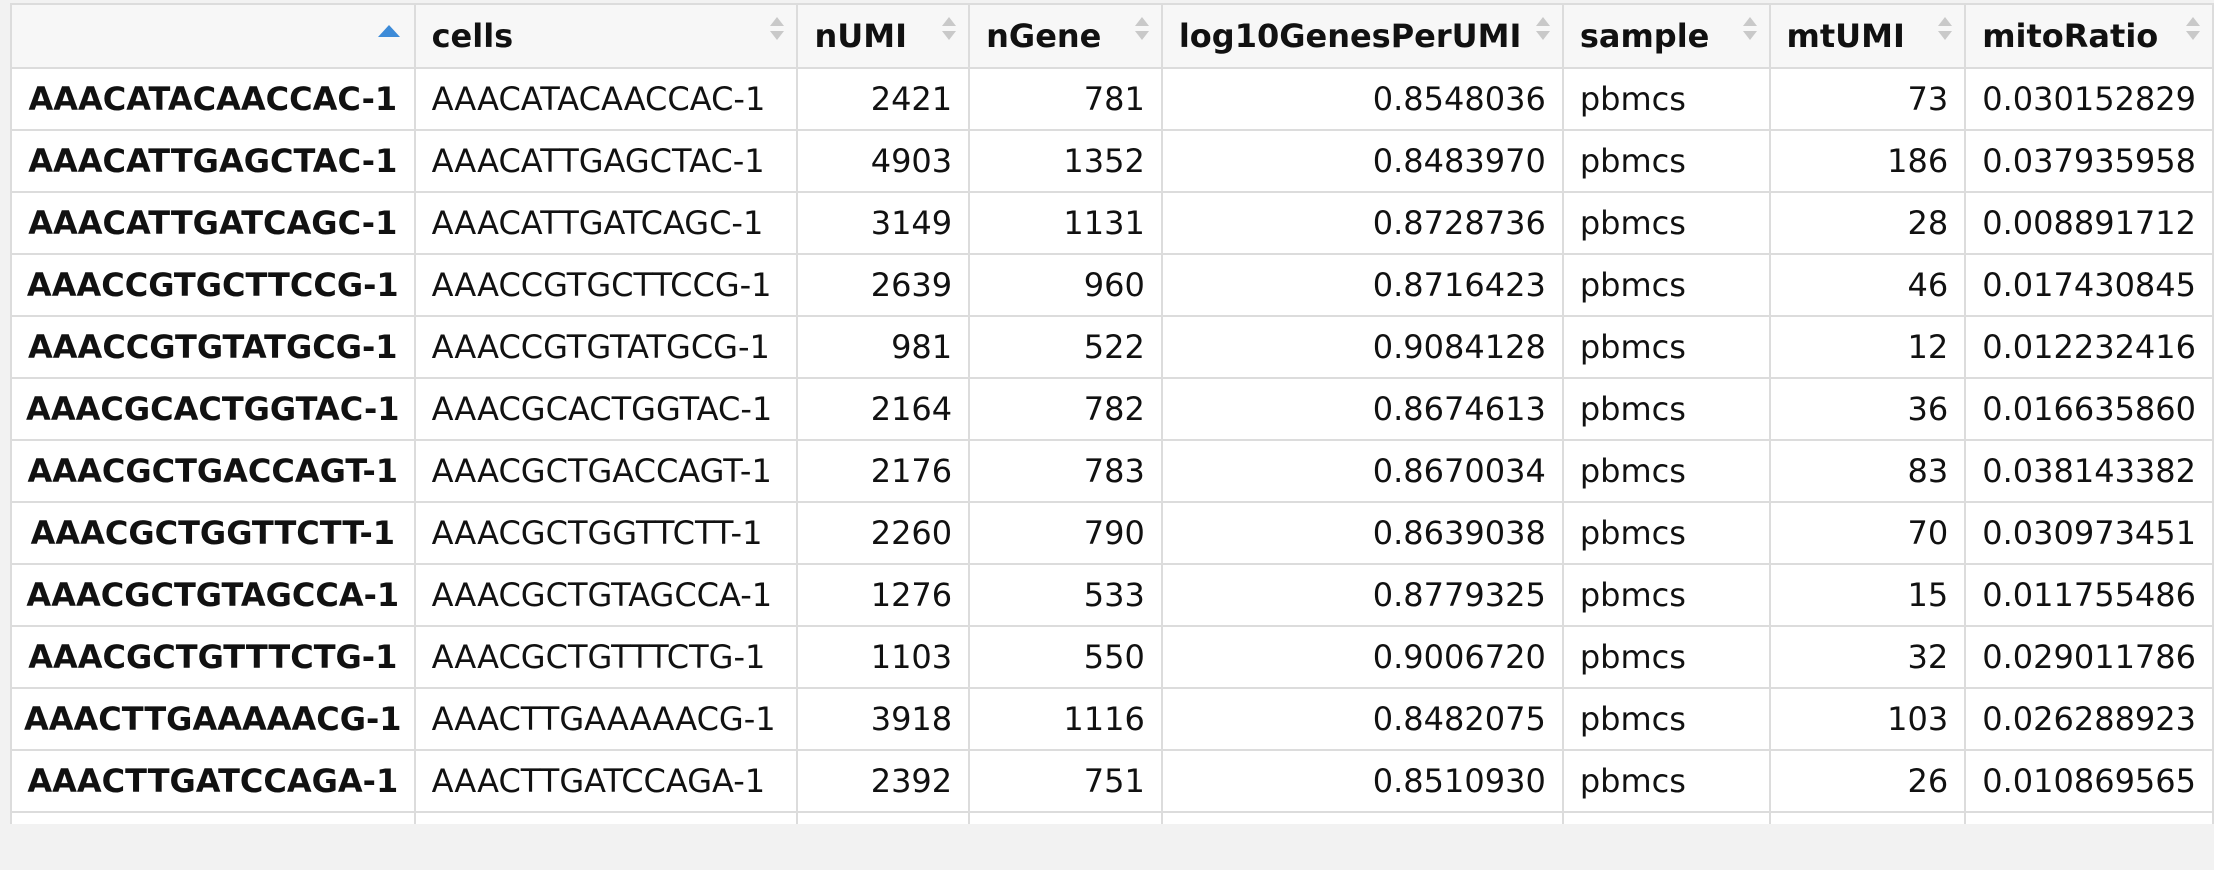 Image resolution: width=2214 pixels, height=870 pixels. I want to click on mtumi-cell: 103, so click(1867, 719).